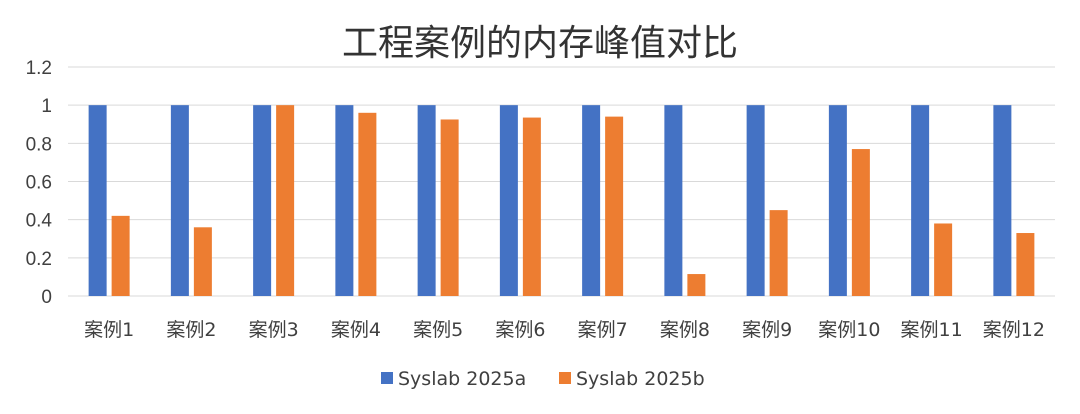 This screenshot has width=1080, height=414. Describe the element at coordinates (46, 297) in the screenshot. I see `y-tick-label: 0` at that location.